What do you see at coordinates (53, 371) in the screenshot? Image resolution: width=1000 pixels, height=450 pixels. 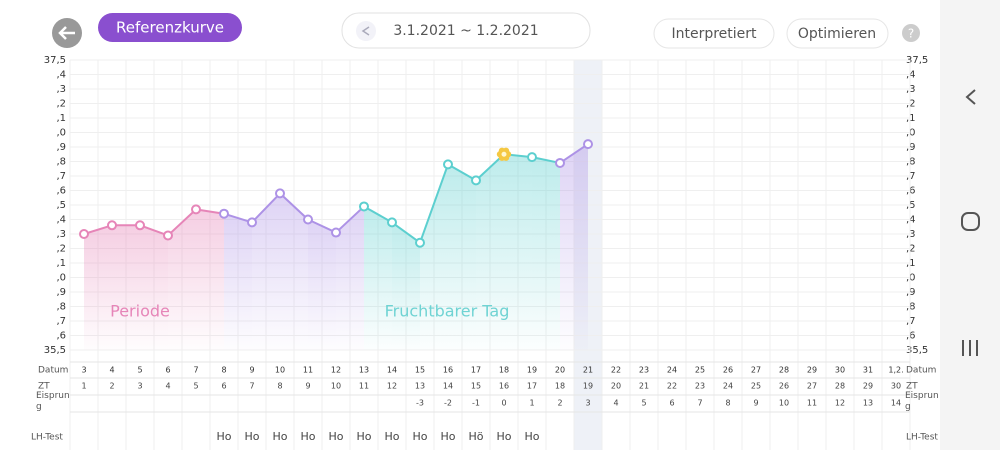 I see `row-label: Datum` at bounding box center [53, 371].